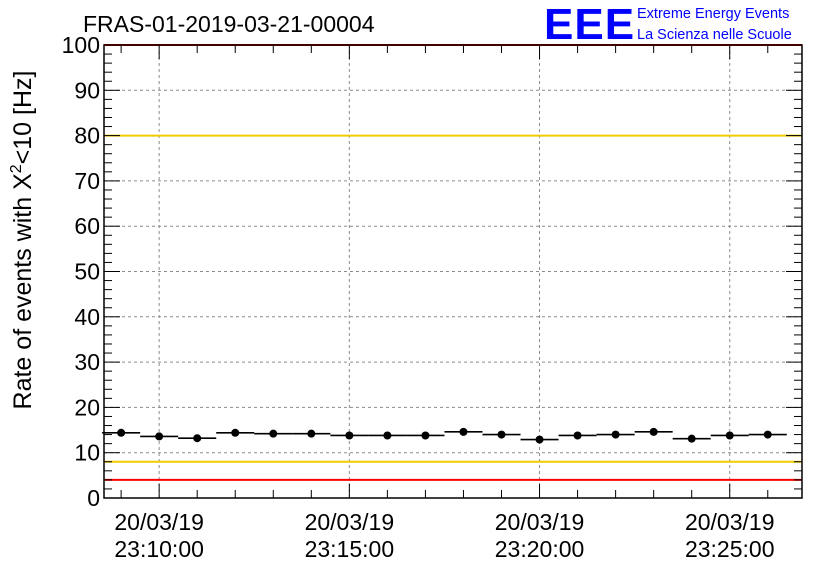  I want to click on y-tick-label: 90, so click(87, 90).